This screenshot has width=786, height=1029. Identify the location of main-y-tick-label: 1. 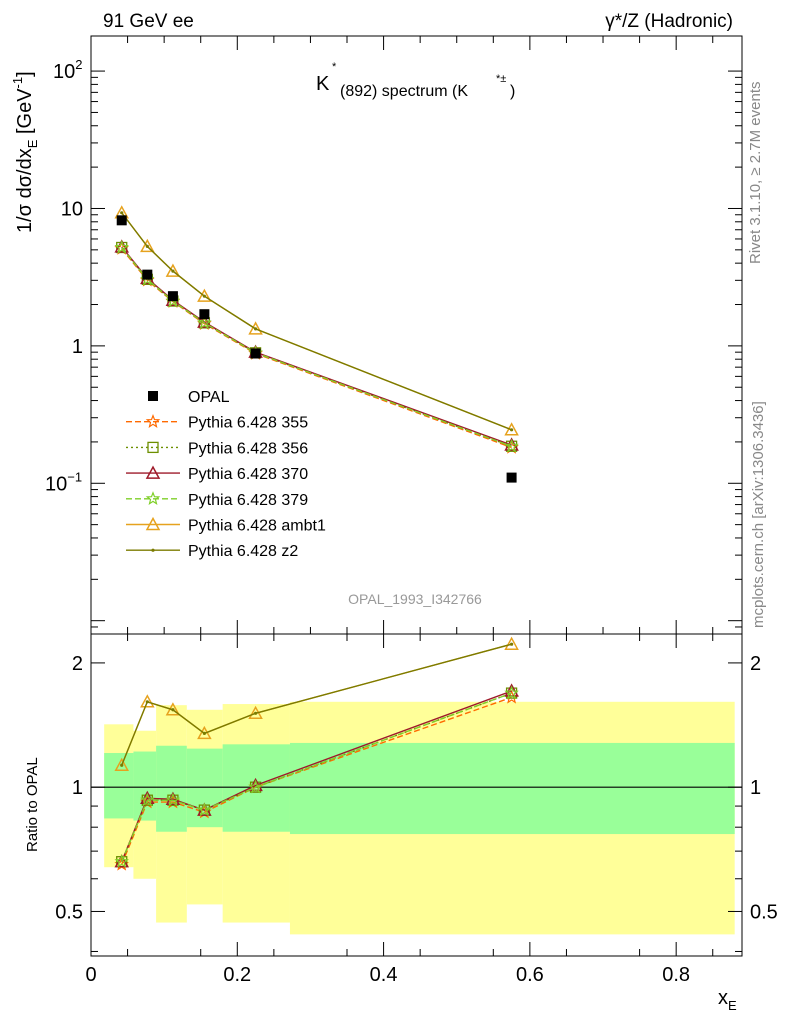
(77, 347).